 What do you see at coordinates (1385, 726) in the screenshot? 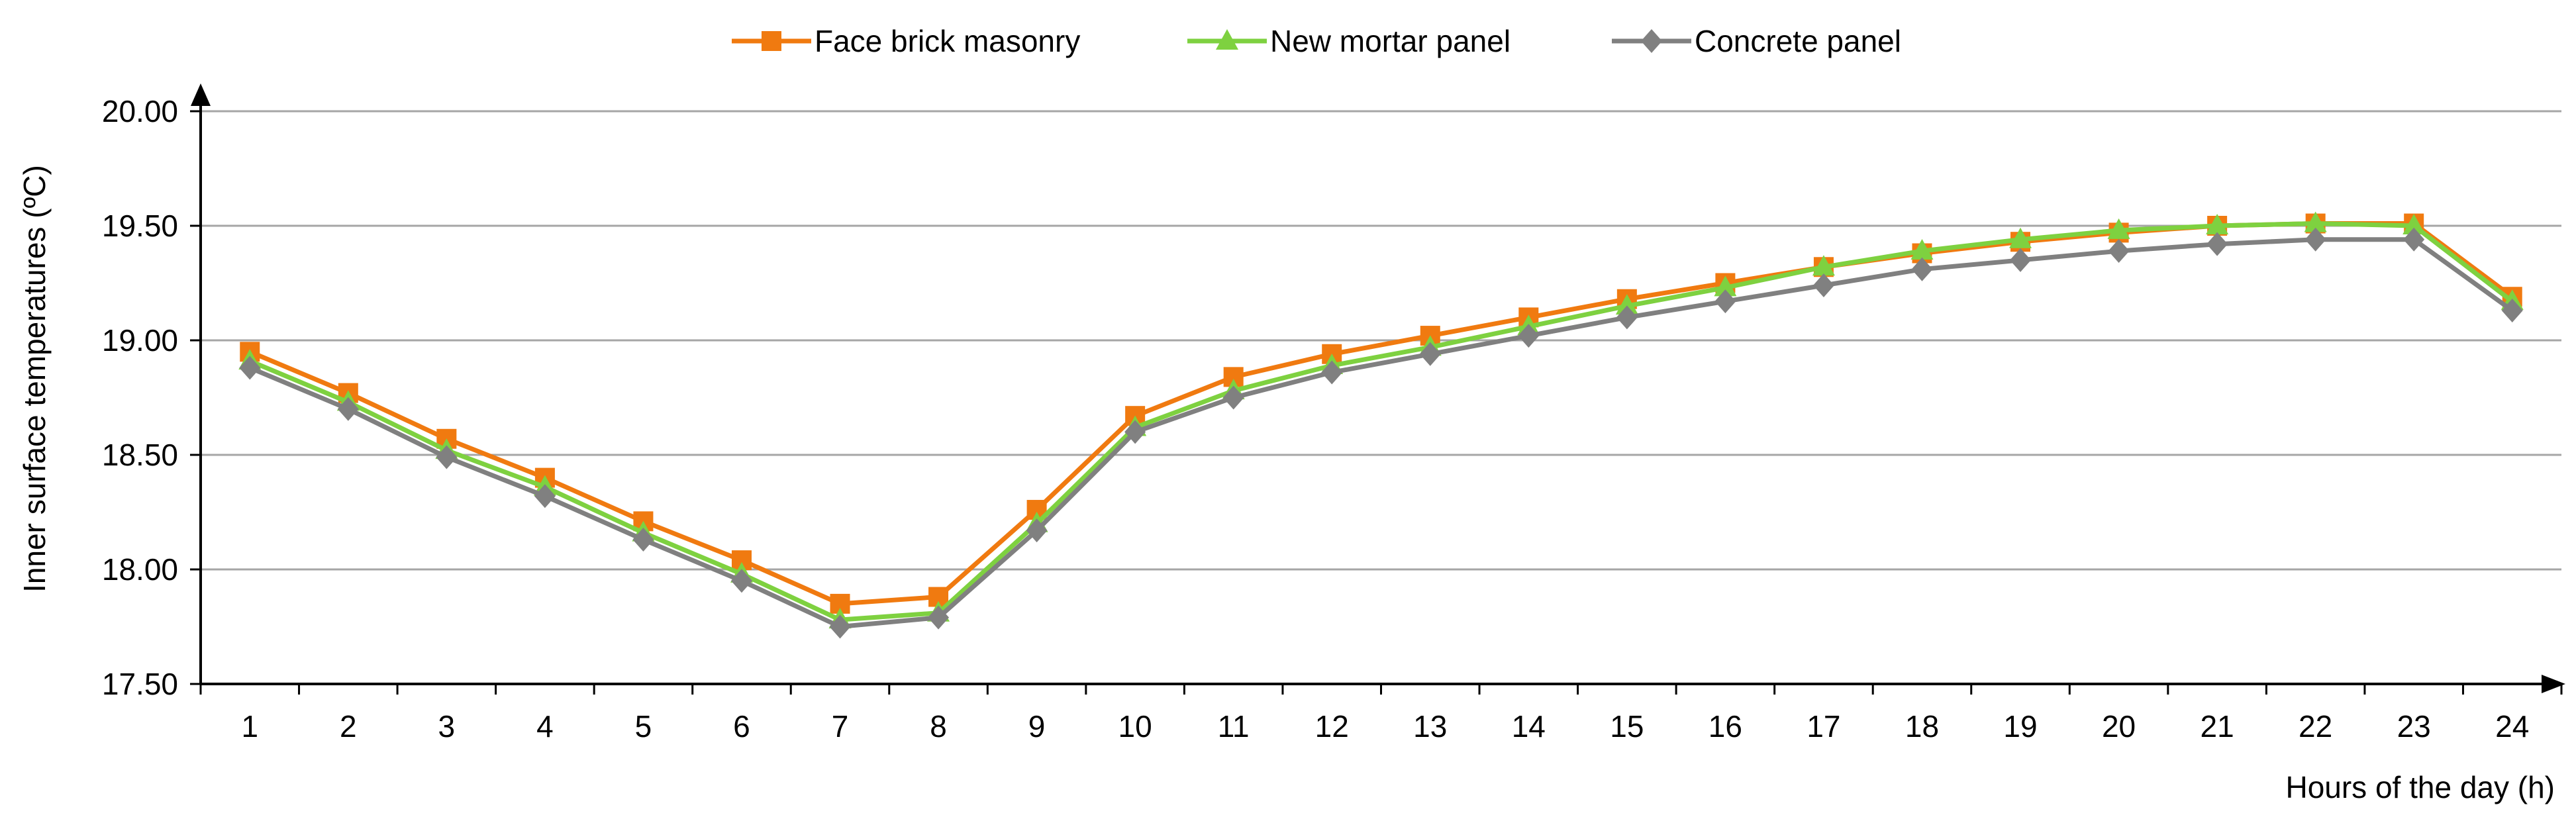
I see `x-tick-labels: 1 2 3 4 5 6 7 8 9 10 11 12 13 14 15 16 17 18 19 20 21 22 23 24` at bounding box center [1385, 726].